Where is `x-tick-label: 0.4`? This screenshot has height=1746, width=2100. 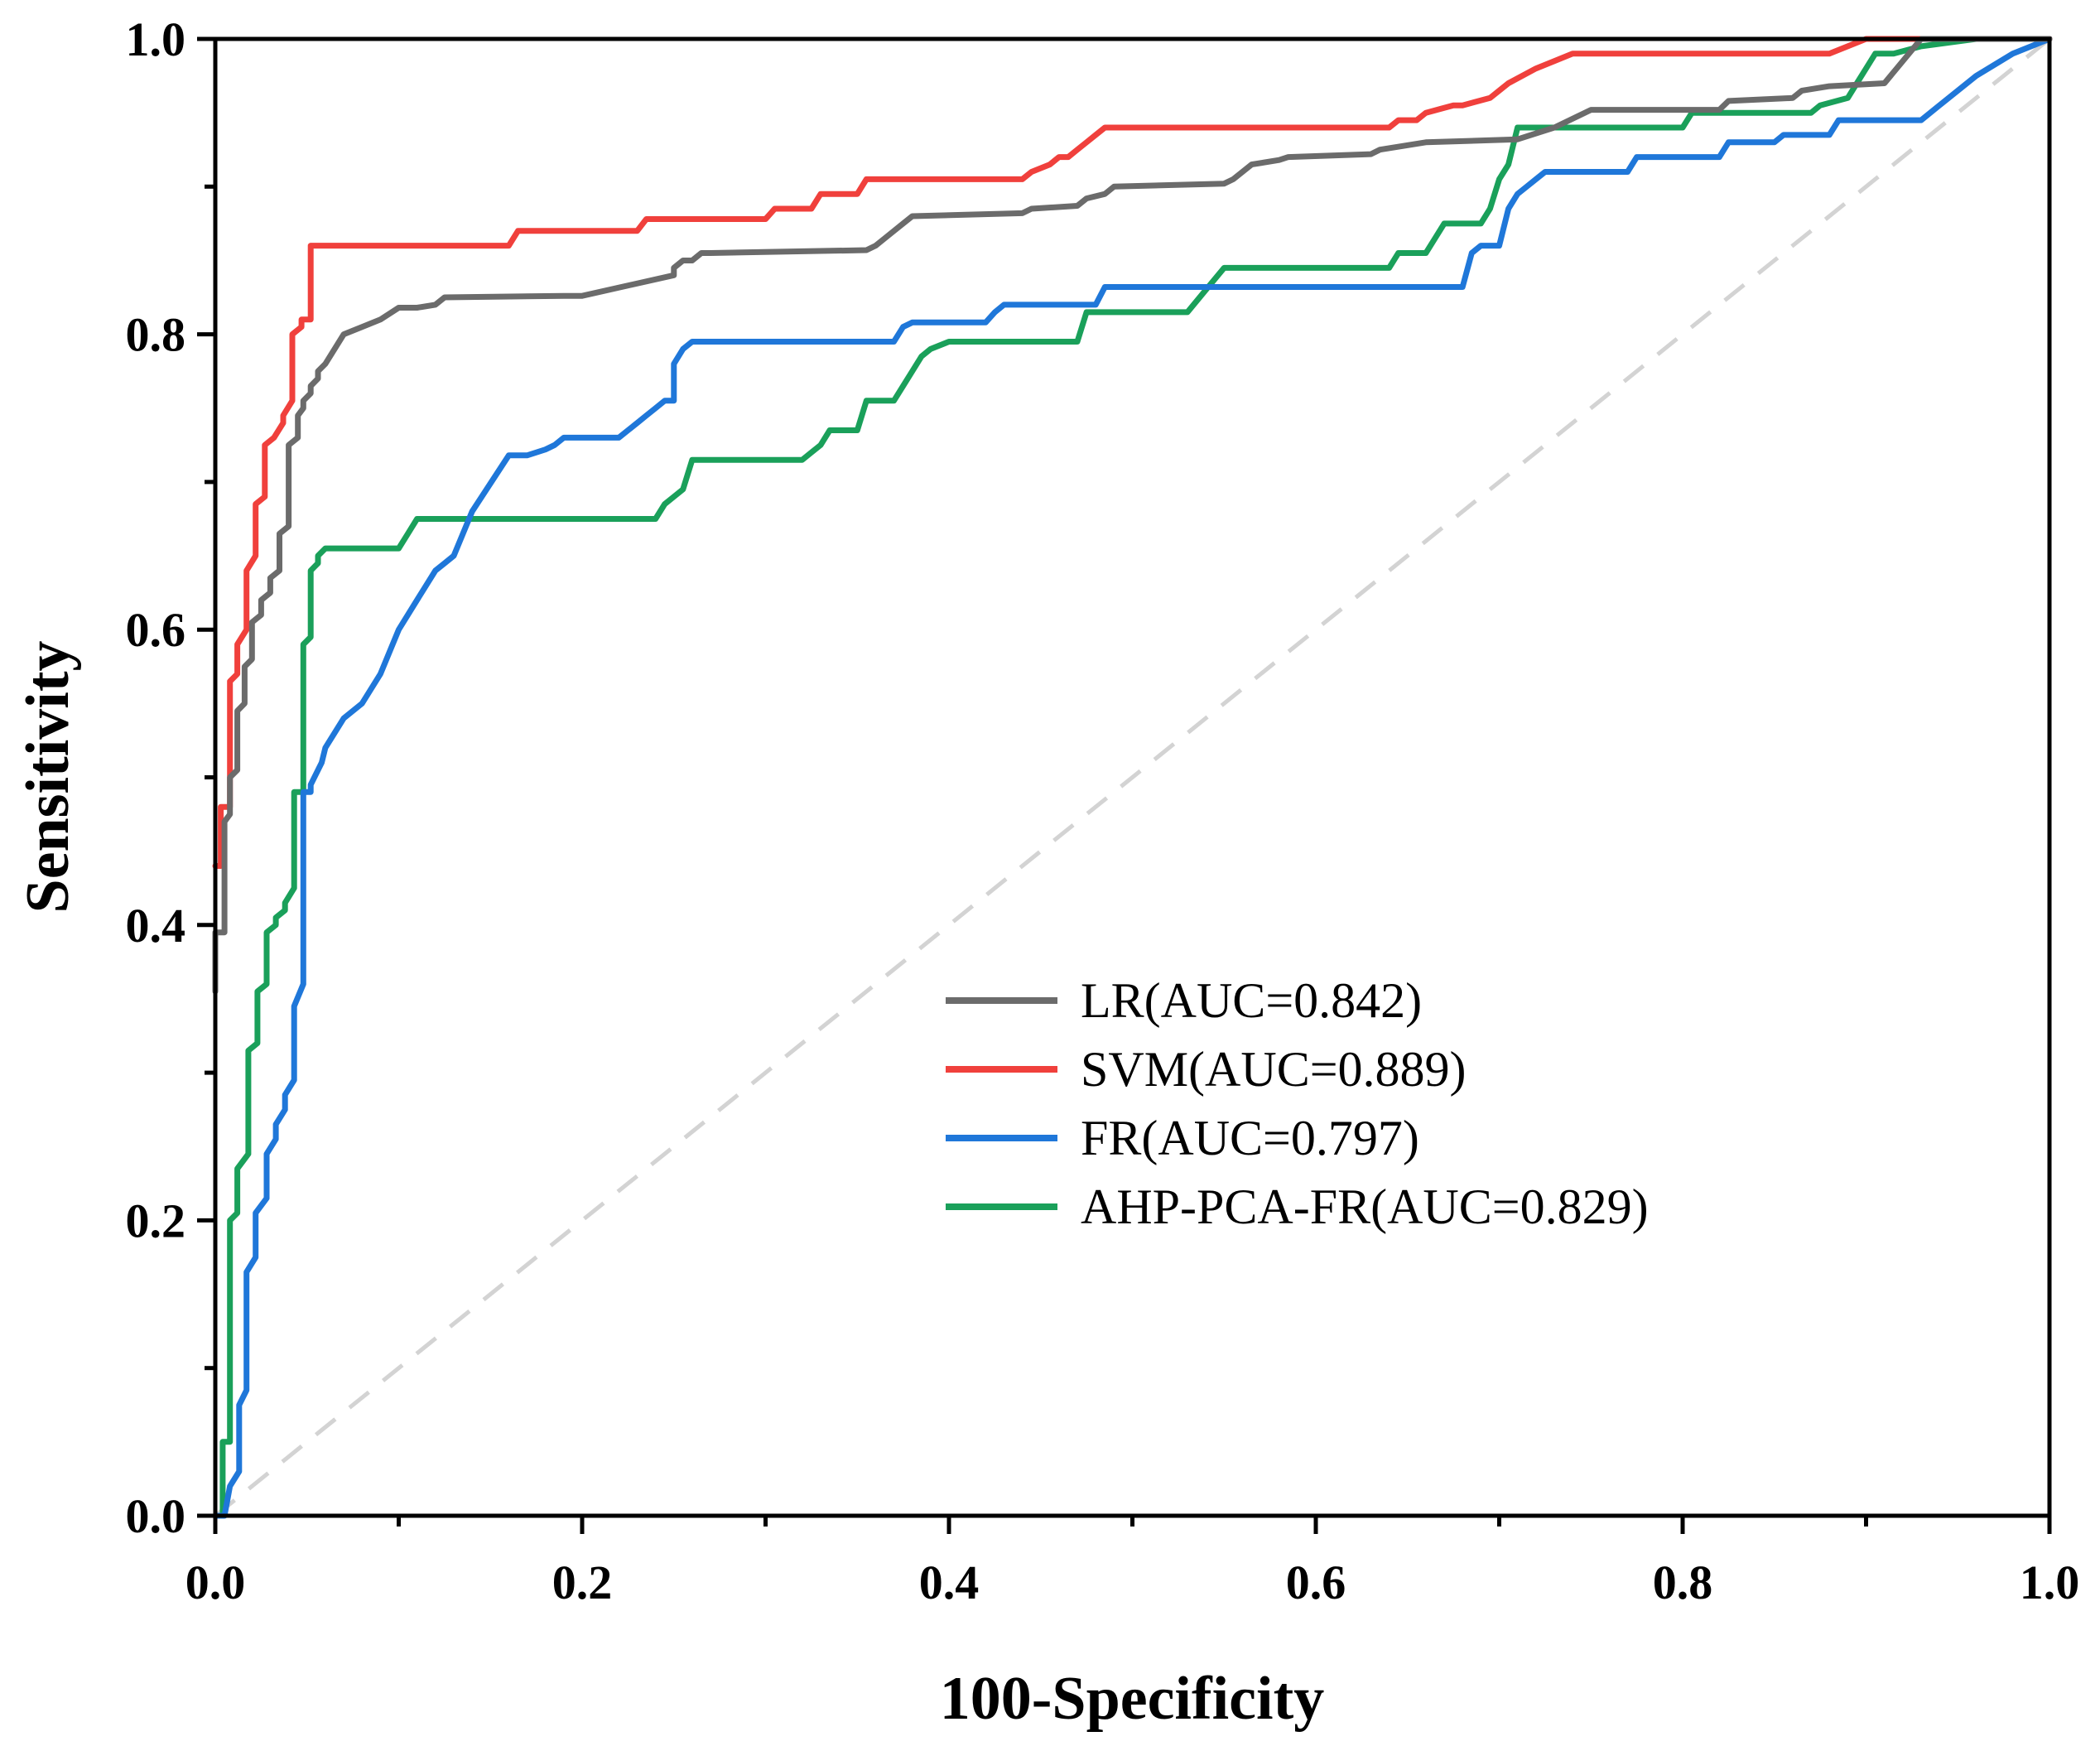 x-tick-label: 0.4 is located at coordinates (949, 1582).